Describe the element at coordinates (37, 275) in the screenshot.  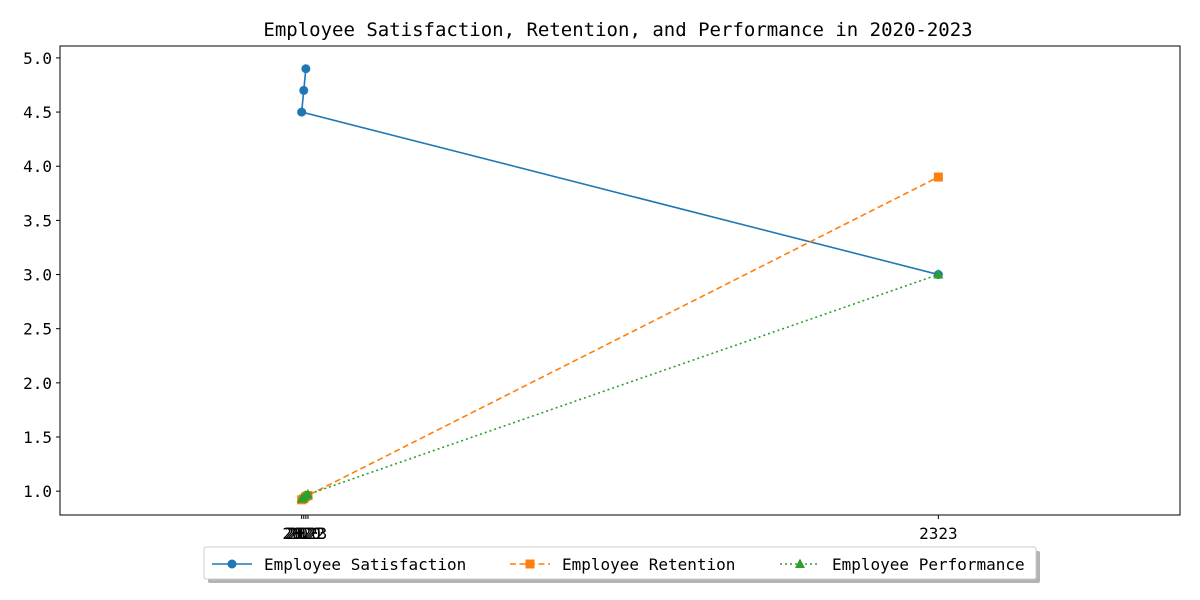
I see `y-tick-label: 3.0` at that location.